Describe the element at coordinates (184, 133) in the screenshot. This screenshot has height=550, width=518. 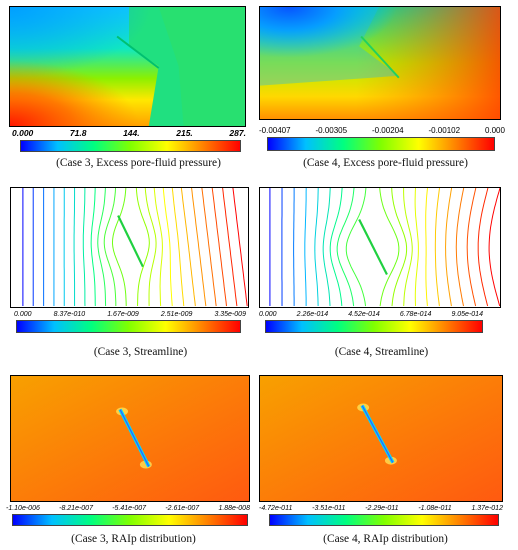
I see `tick-label: 215.` at that location.